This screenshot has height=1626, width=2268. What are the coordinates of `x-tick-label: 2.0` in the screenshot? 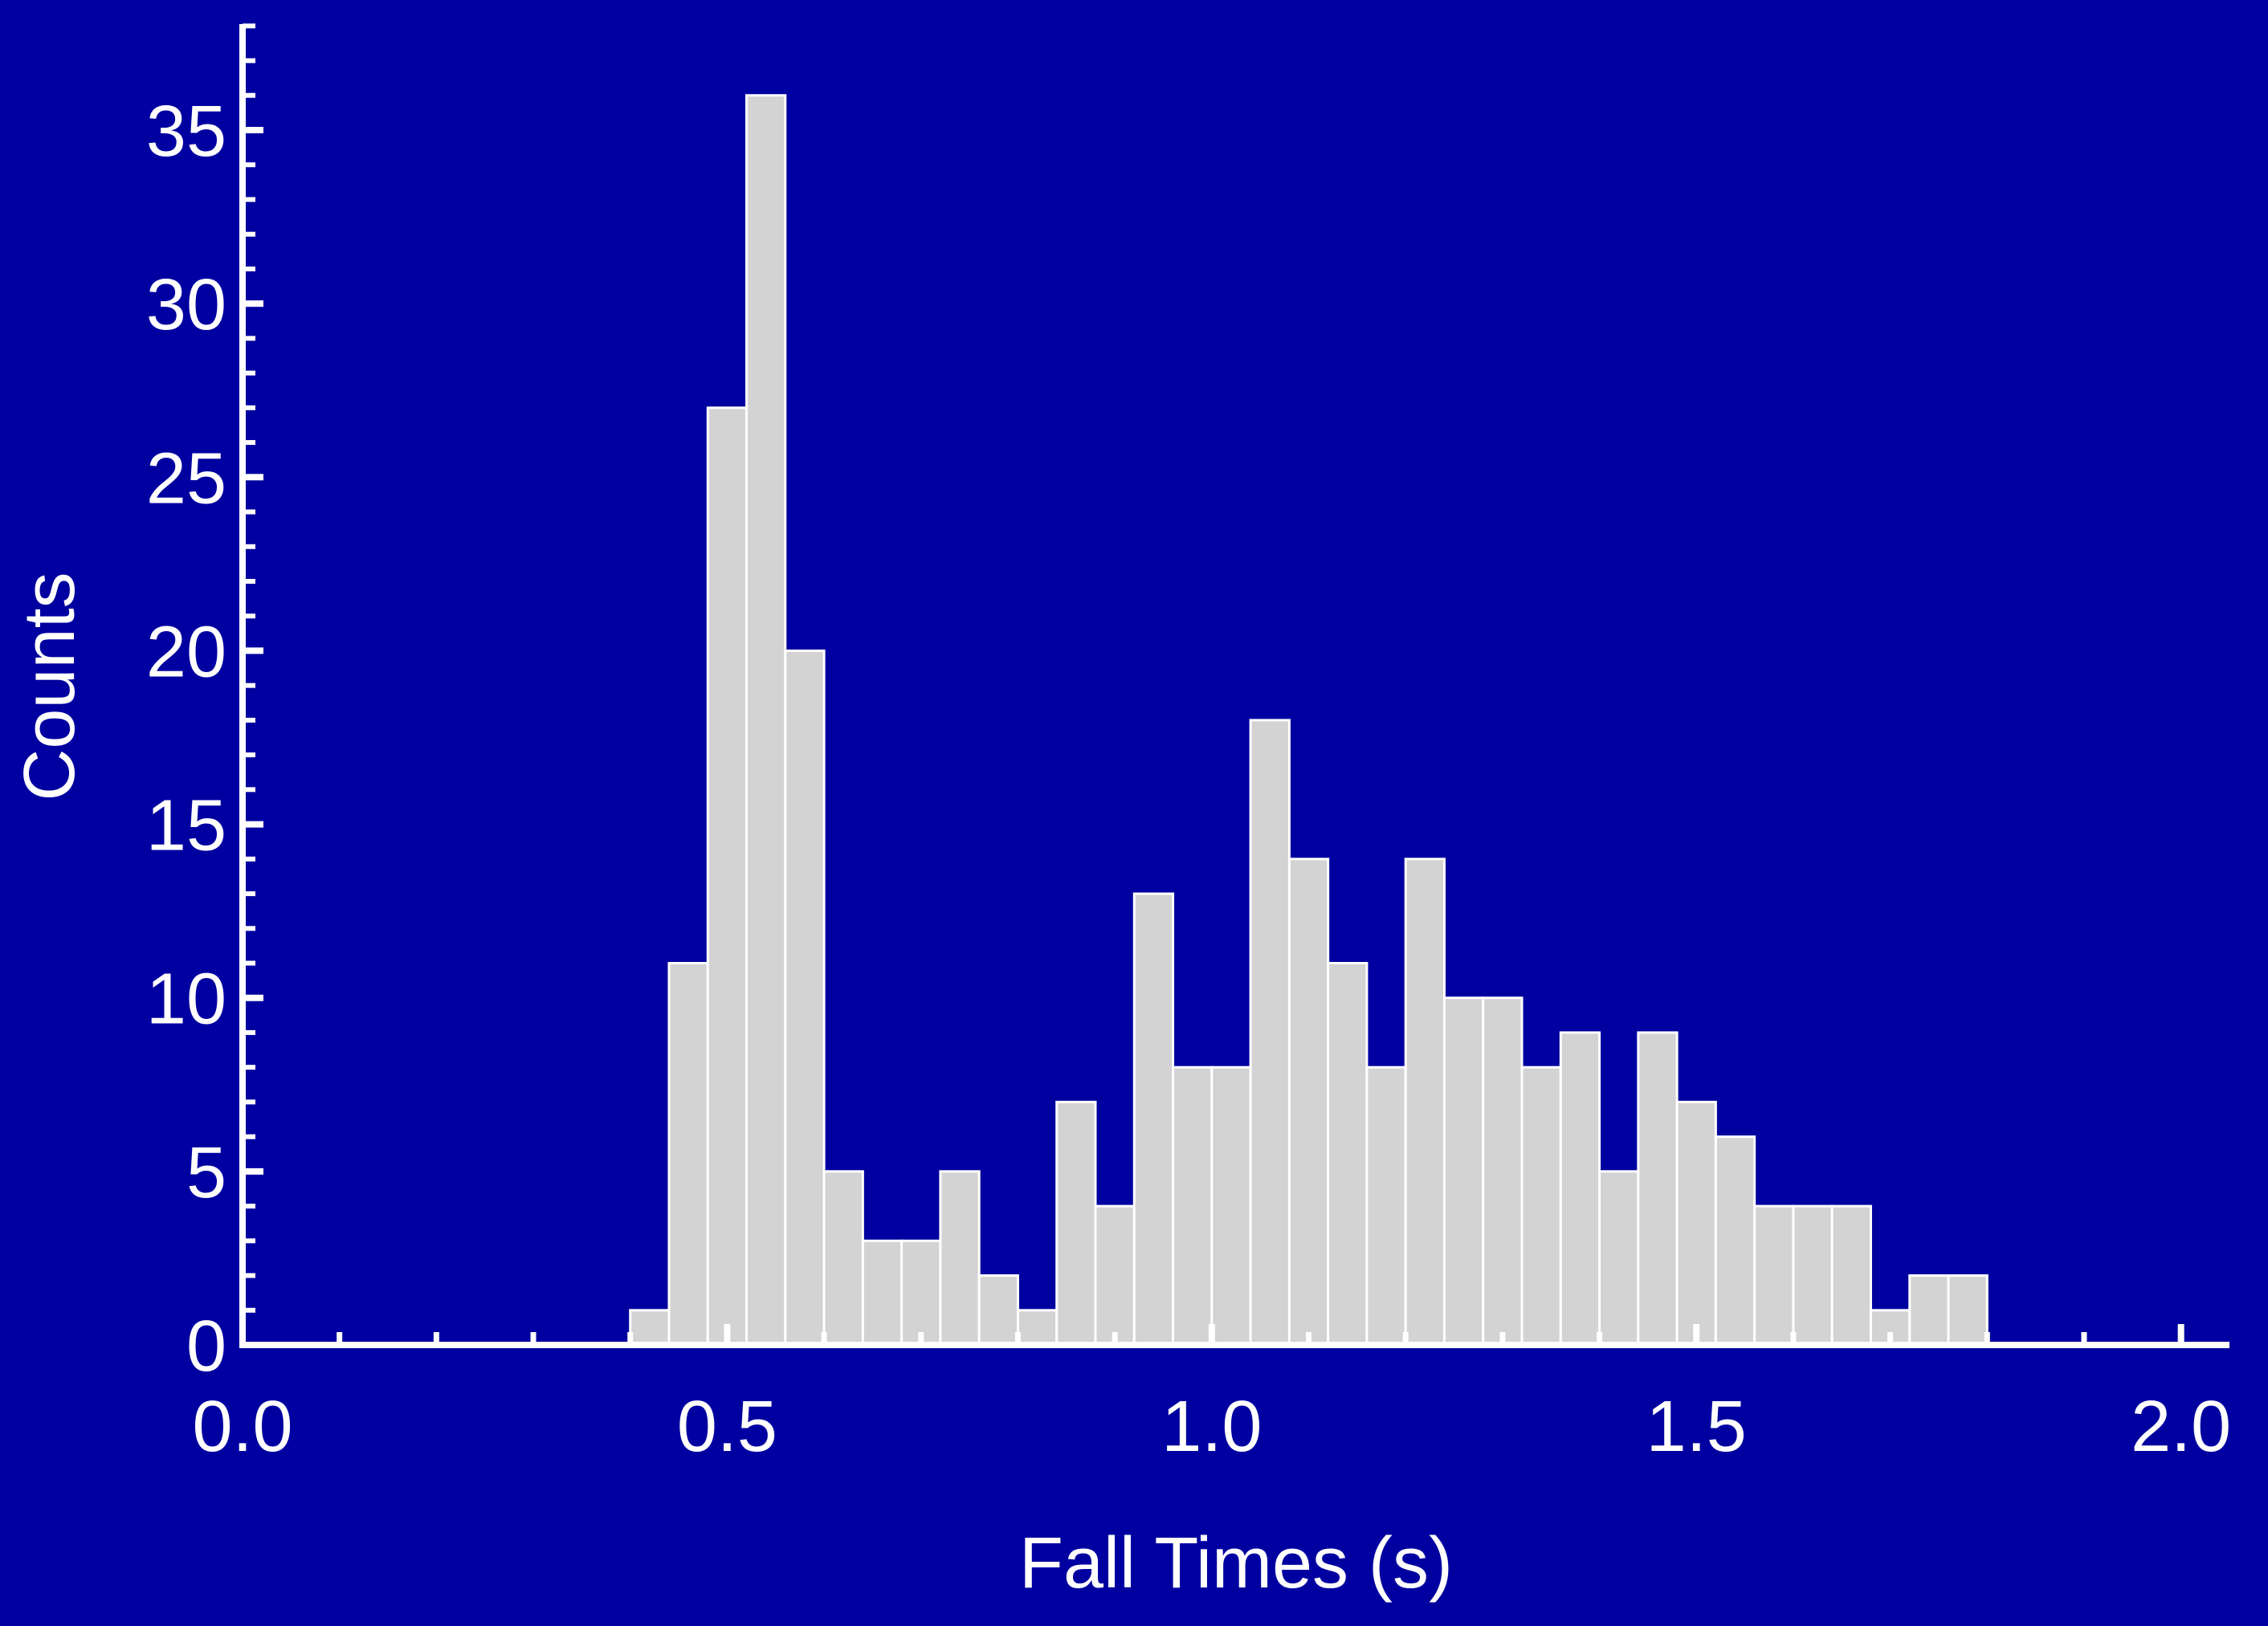 It's located at (2181, 1427).